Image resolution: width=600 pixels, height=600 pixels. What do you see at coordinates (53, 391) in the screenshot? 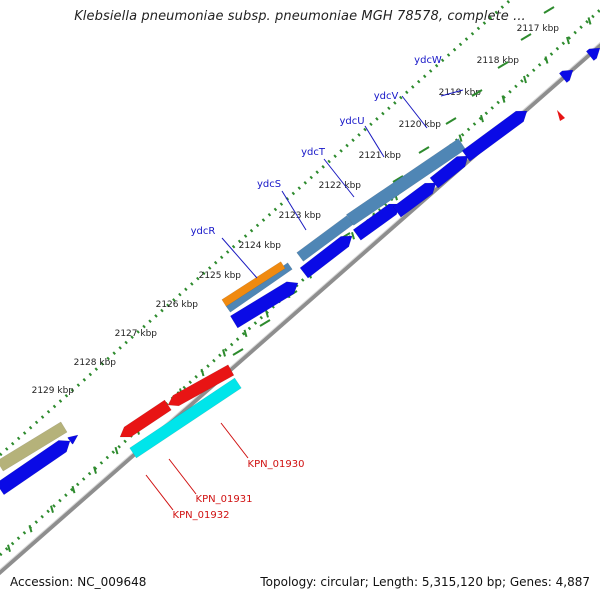
I see `ruler-label: 2129 kbp` at bounding box center [53, 391].